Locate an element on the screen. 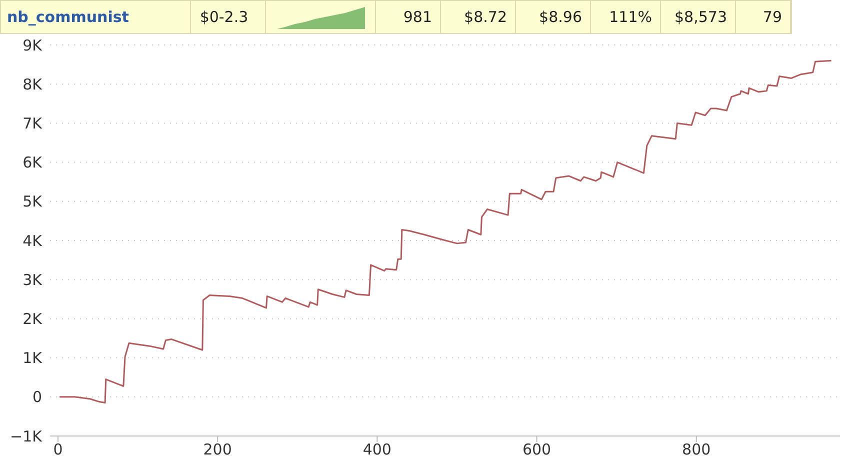  x-tick-label: 0 is located at coordinates (58, 449).